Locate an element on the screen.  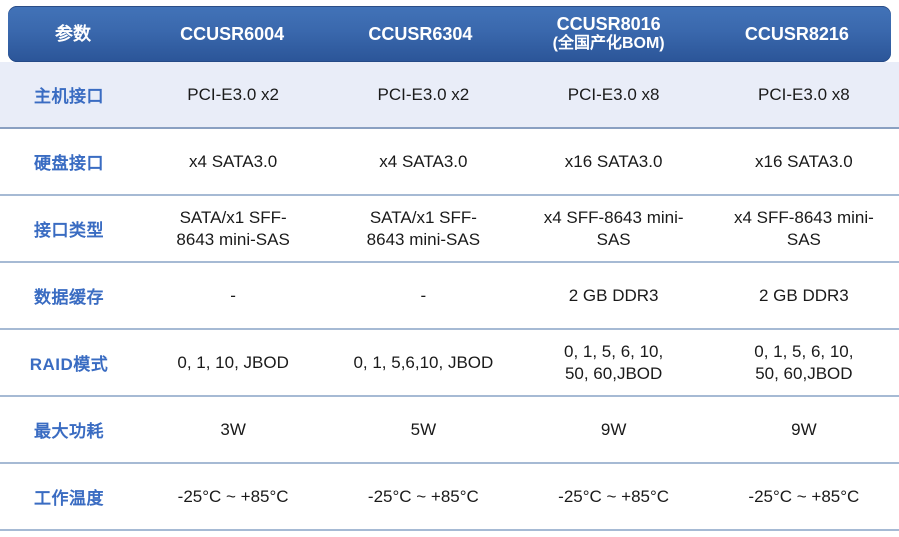
spec-cell: 3W is located at coordinates (233, 429).